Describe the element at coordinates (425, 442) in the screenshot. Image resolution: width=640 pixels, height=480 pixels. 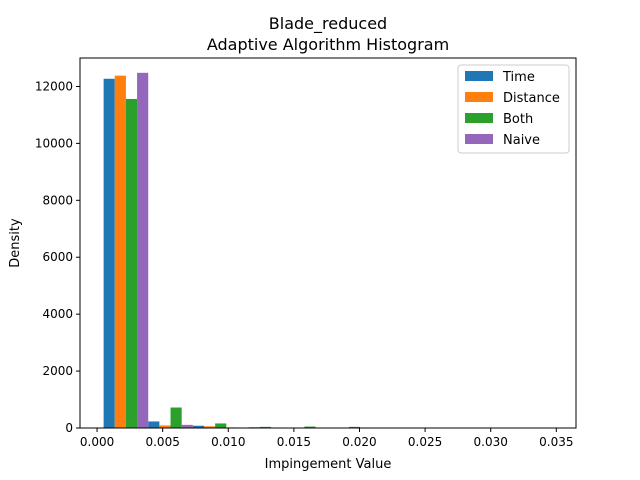
I see `x-tick-label: 0.025` at that location.